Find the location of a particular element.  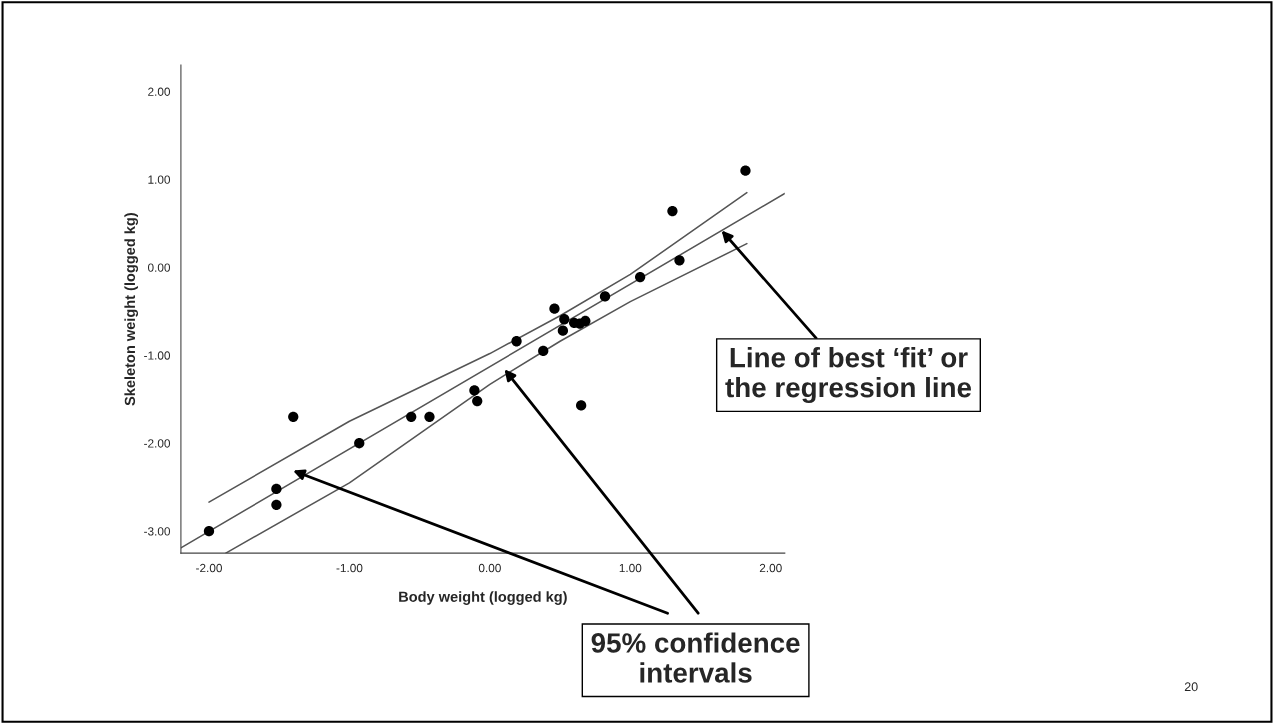

y-tick-label: 2.00 is located at coordinates (159, 91).